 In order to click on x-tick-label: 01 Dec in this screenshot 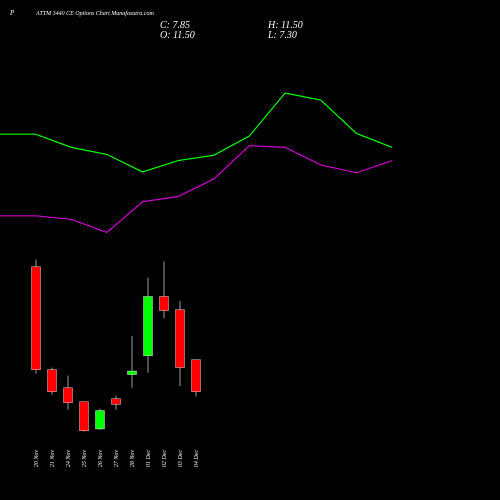, I will do `click(149, 458)`.